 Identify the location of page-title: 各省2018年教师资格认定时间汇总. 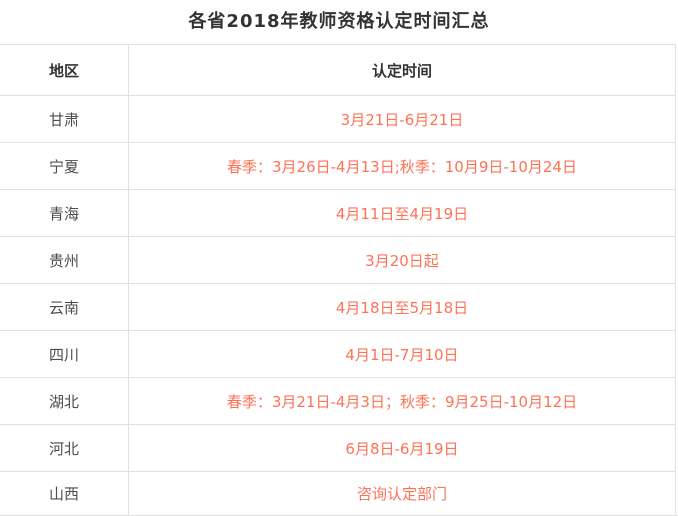
(339, 21).